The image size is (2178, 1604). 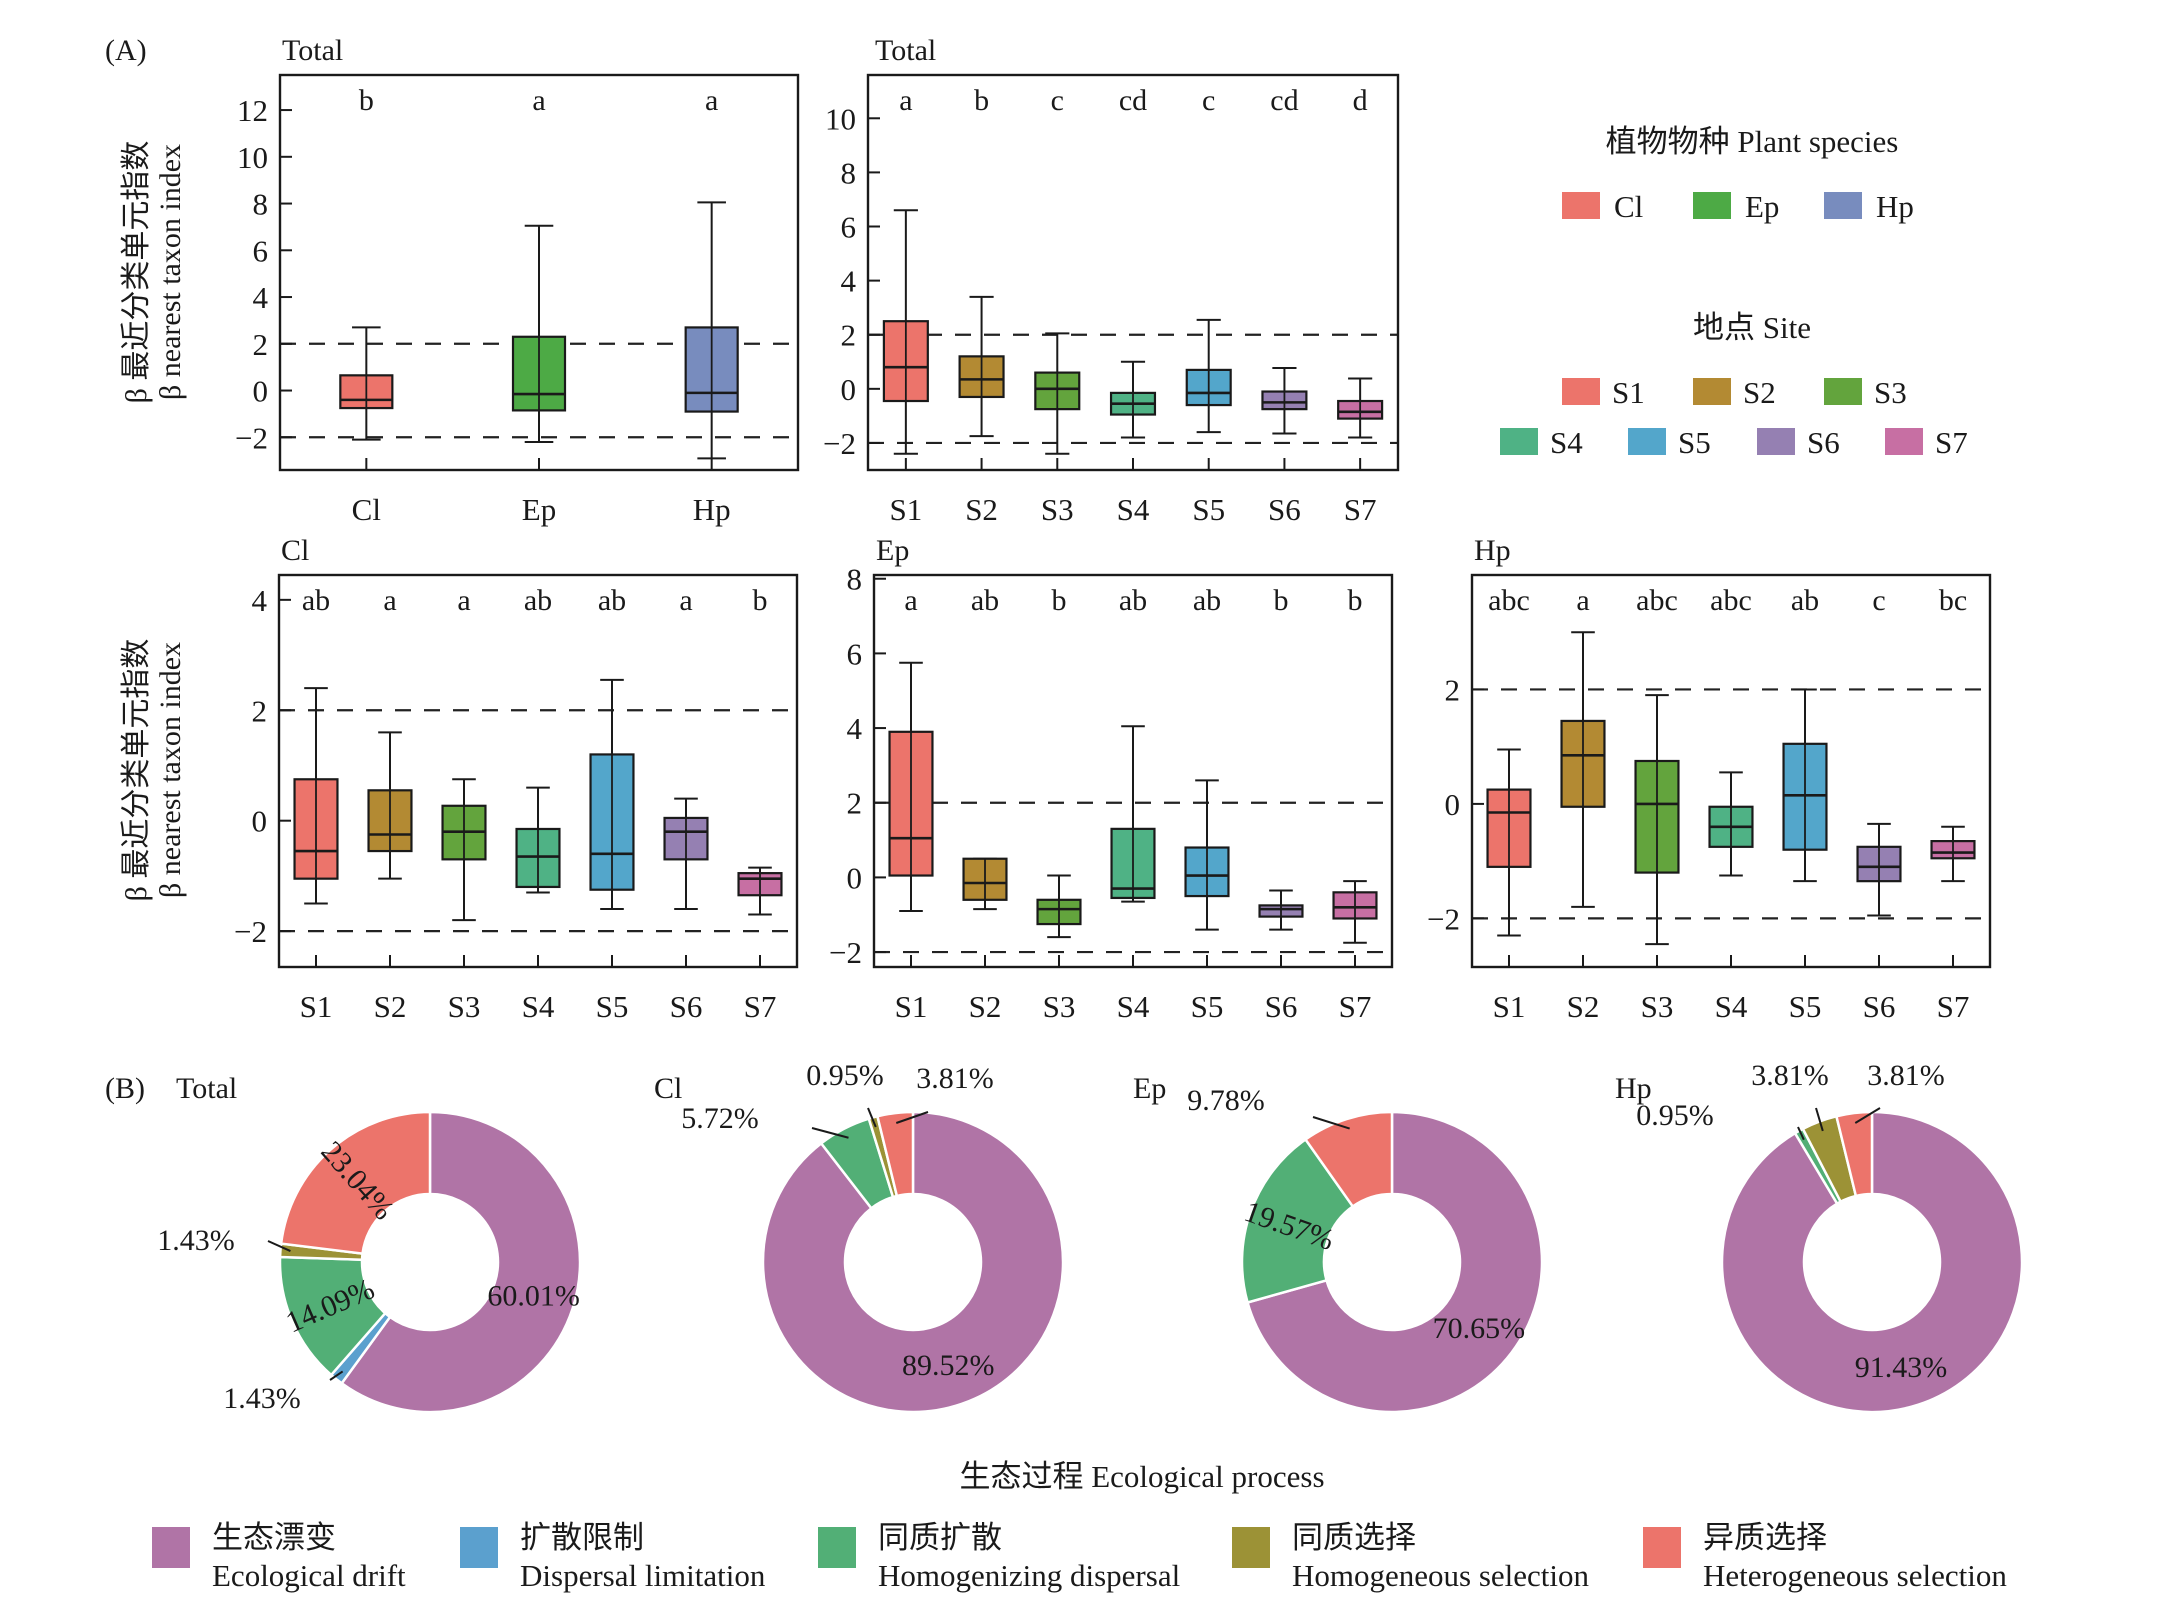 What do you see at coordinates (1736, 206) in the screenshot?
I see `legend-item-ep: Ep` at bounding box center [1736, 206].